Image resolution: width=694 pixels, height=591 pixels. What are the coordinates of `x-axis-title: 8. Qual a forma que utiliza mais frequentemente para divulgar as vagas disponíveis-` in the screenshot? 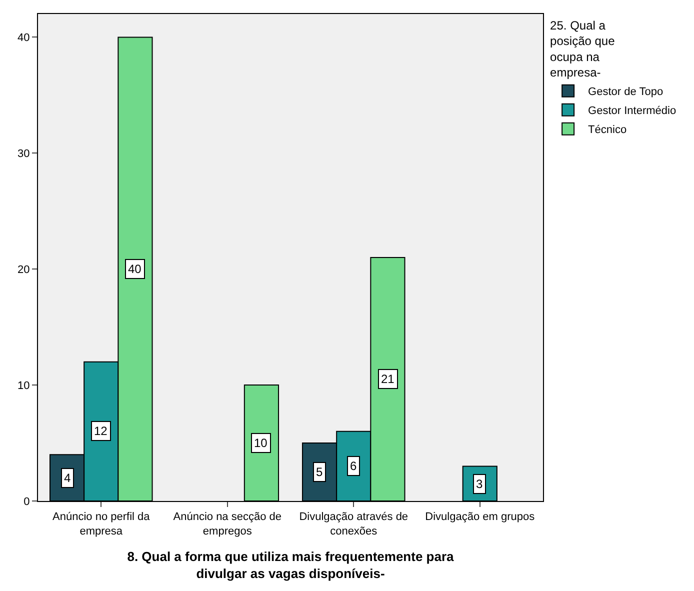 It's located at (291, 565).